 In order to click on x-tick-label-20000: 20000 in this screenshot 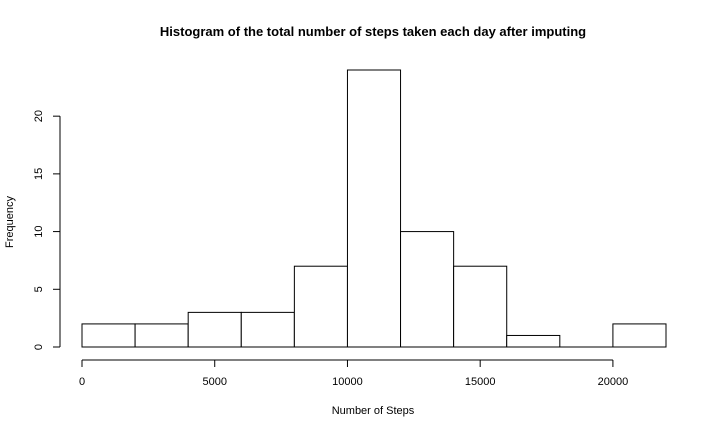, I will do `click(613, 382)`.